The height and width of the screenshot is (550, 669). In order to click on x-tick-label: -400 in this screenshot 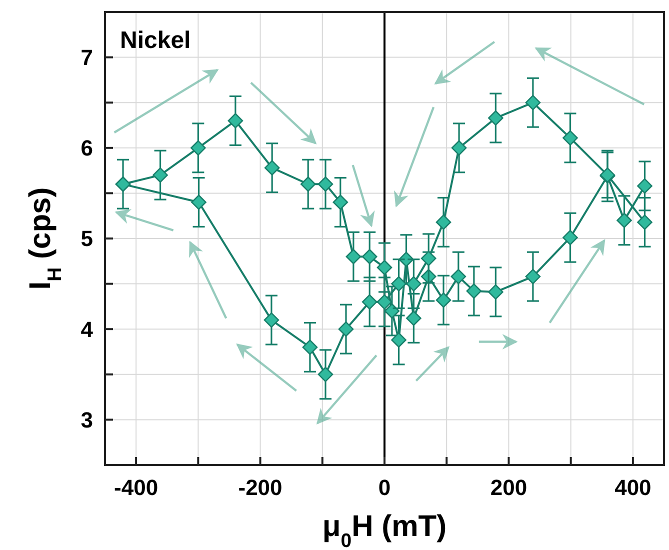, I will do `click(136, 487)`.